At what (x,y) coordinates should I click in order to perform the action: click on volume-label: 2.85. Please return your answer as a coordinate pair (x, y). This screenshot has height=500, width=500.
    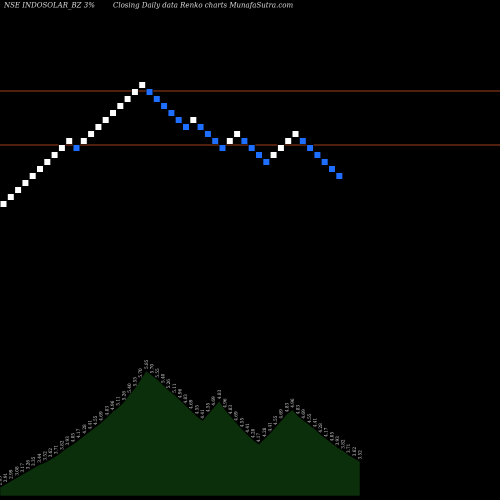
    Looking at the image, I should click on (1, 481).